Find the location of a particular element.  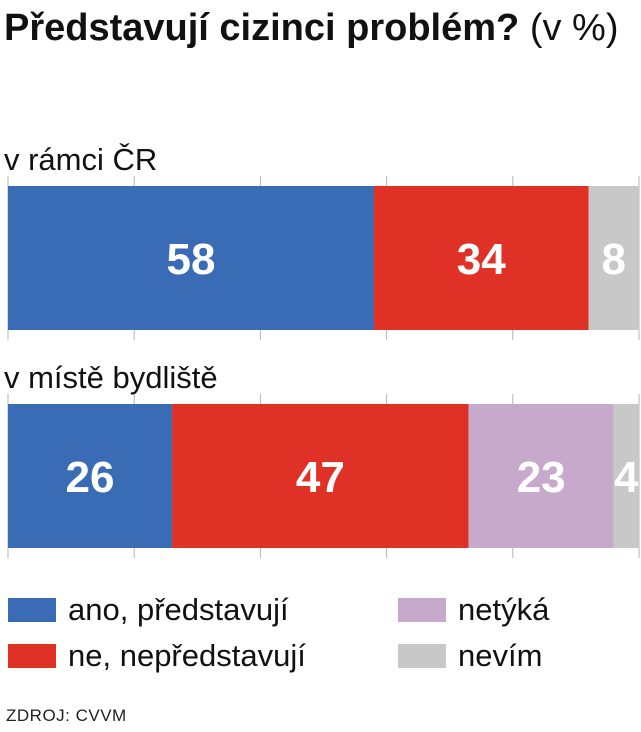

legend-swatch-netyka is located at coordinates (422, 610).